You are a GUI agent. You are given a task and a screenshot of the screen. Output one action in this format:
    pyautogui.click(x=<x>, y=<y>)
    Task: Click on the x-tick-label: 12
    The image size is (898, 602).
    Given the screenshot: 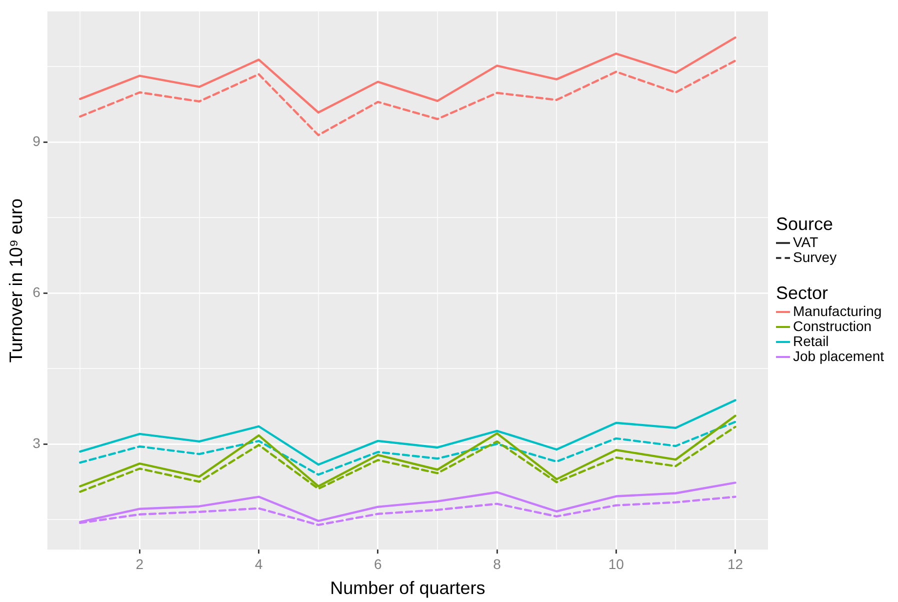 What is the action you would take?
    pyautogui.click(x=735, y=564)
    